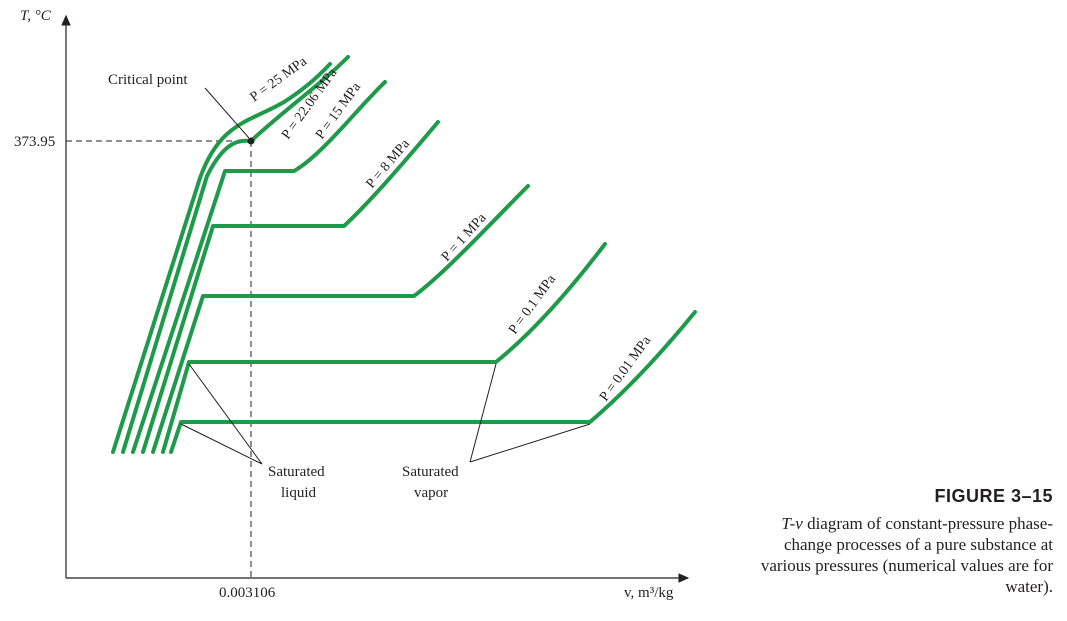 The height and width of the screenshot is (621, 1067). Describe the element at coordinates (148, 80) in the screenshot. I see `critical-point-label: Critical point` at that location.